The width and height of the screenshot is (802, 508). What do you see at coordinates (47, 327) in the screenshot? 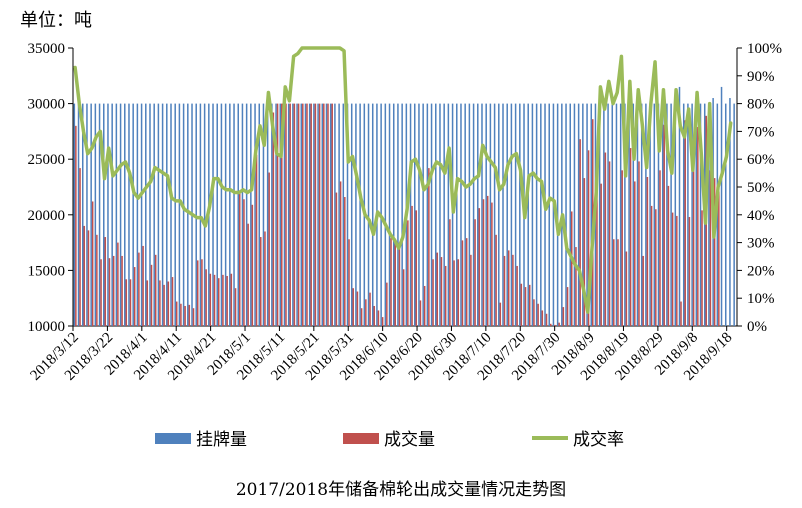
I see `left-tick-label: 10000` at bounding box center [47, 327].